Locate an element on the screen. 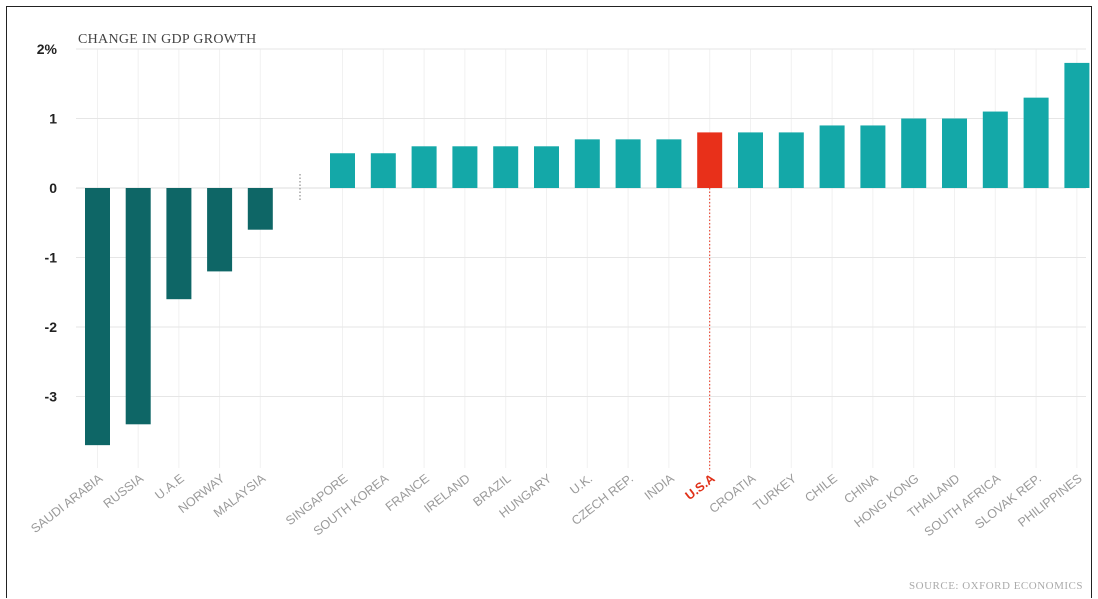  bar-u-a-e is located at coordinates (179, 244).